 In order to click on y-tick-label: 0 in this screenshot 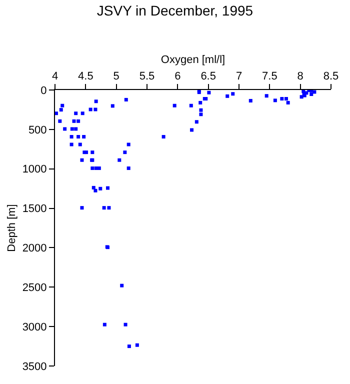, I will do `click(43, 90)`.